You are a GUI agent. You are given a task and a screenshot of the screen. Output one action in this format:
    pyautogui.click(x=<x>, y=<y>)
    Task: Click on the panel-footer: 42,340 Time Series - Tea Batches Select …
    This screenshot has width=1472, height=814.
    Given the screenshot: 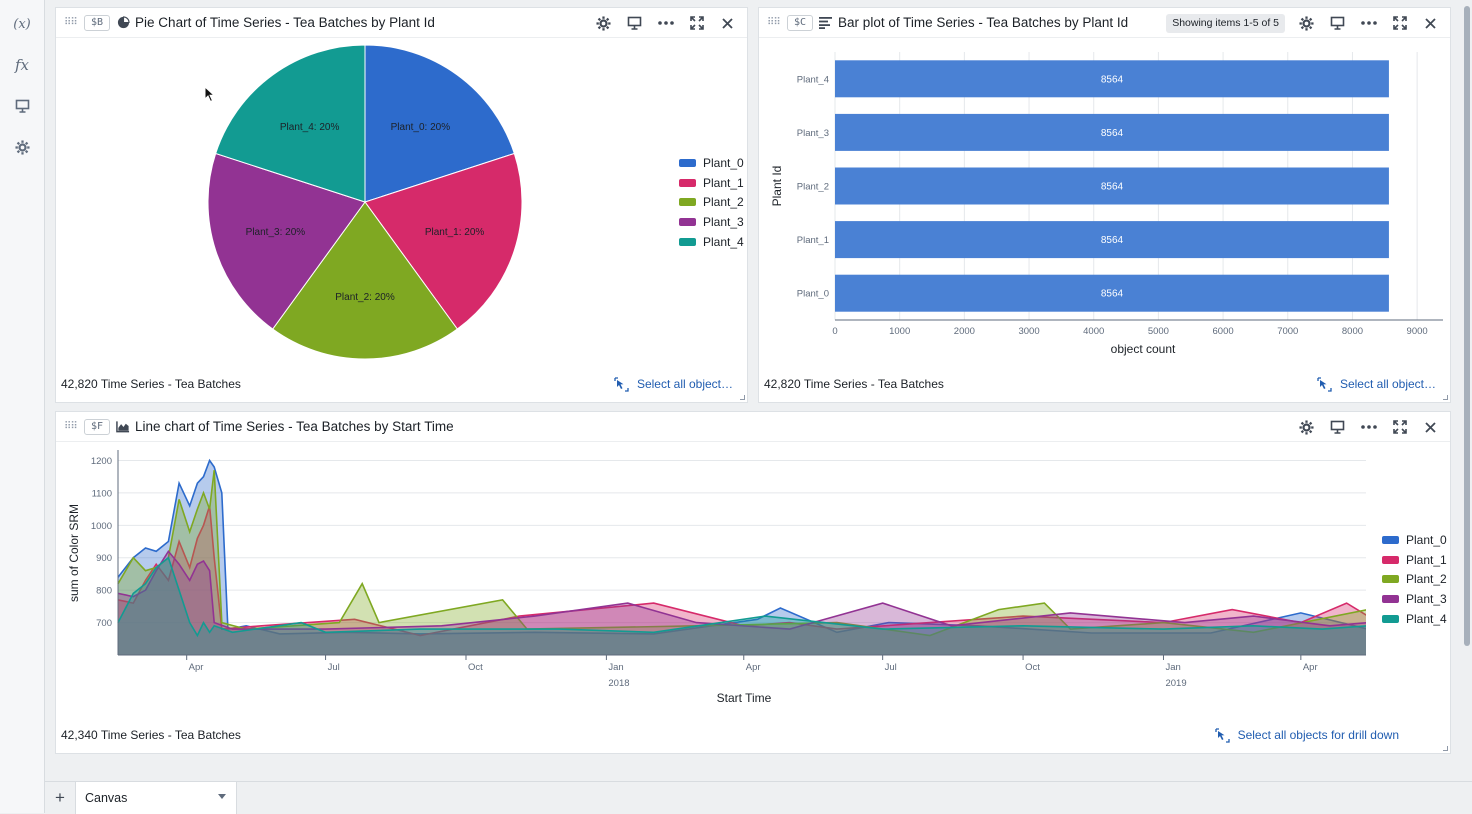 What is the action you would take?
    pyautogui.click(x=753, y=735)
    